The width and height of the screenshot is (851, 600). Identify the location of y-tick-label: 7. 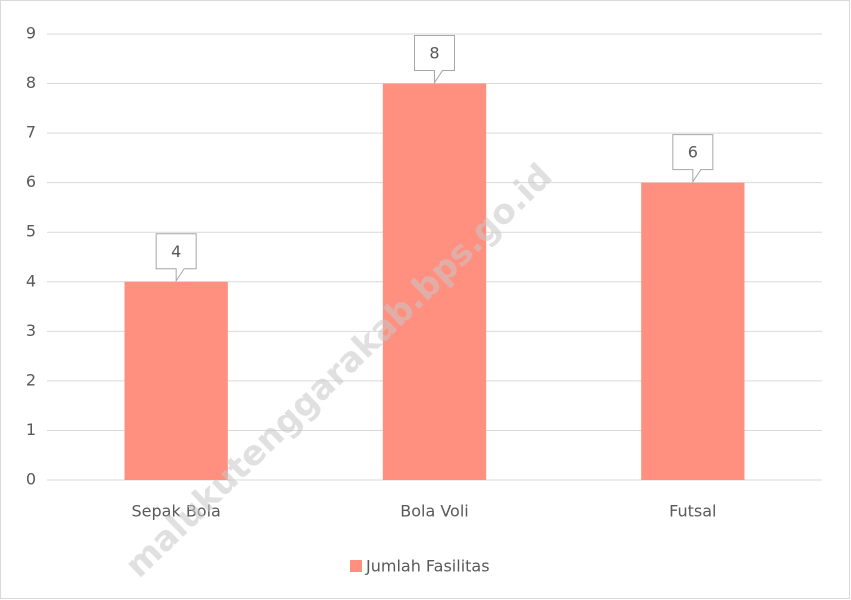
(31, 132).